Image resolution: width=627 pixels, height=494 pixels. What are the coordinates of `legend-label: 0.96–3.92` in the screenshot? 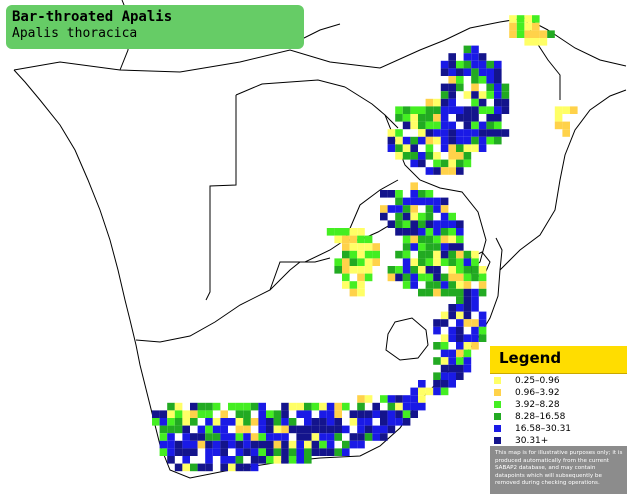 It's located at (537, 393).